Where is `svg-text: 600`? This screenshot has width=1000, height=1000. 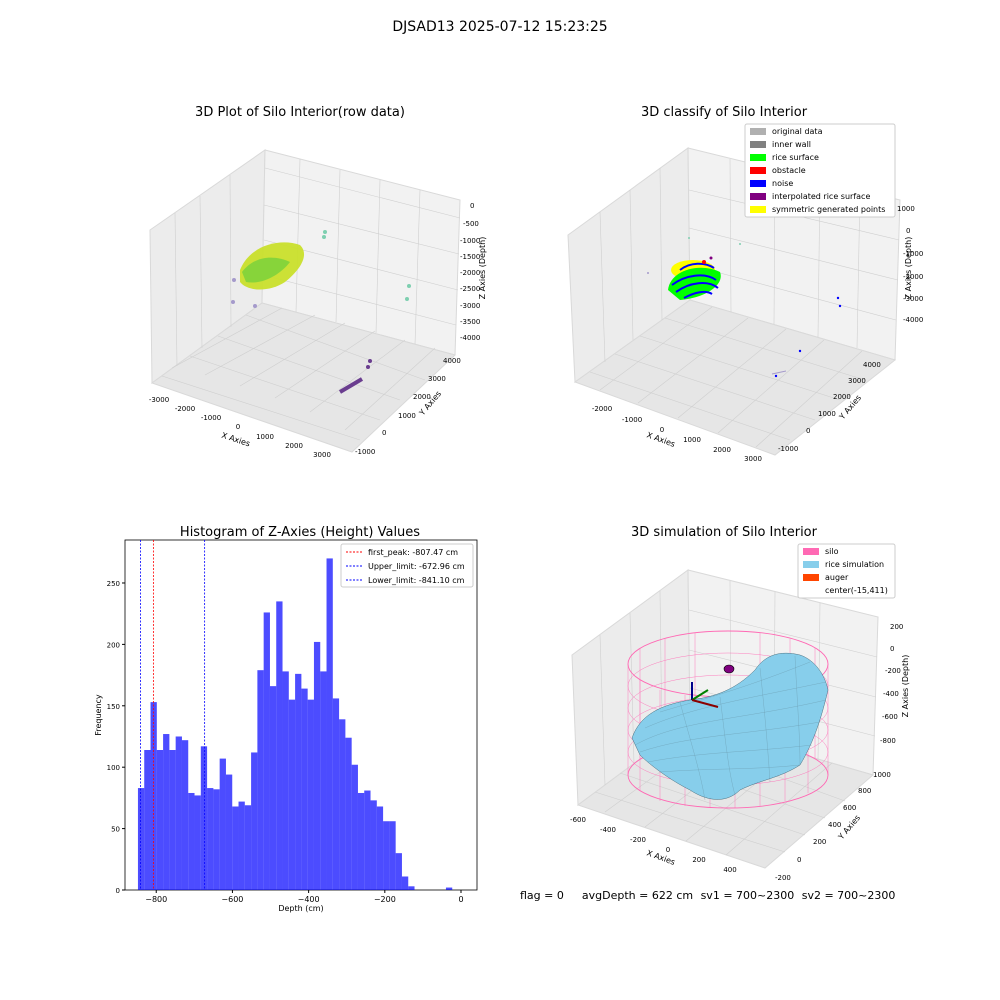 svg-text: 600 is located at coordinates (849, 808).